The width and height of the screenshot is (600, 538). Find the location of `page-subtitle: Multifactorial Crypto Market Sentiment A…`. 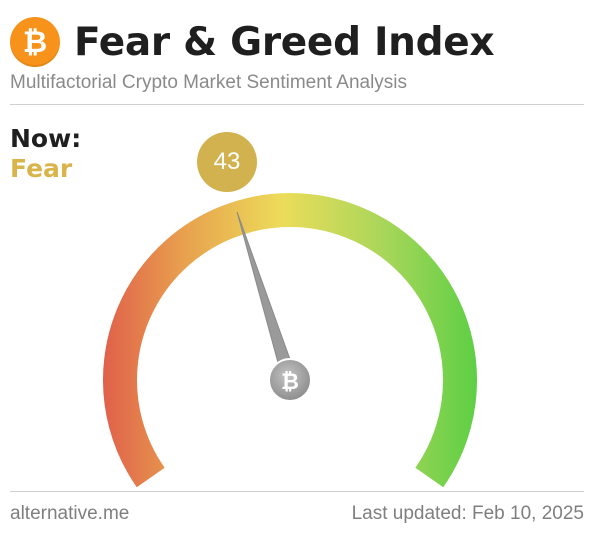

page-subtitle: Multifactorial Crypto Market Sentiment A… is located at coordinates (209, 82).